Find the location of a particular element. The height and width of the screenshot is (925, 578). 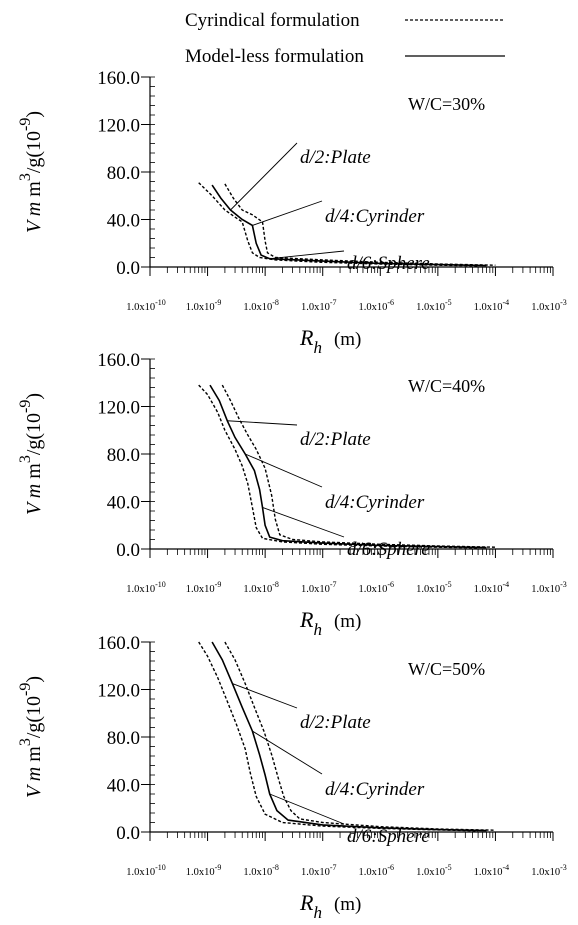

condition-label: W/C=30% is located at coordinates (446, 104).